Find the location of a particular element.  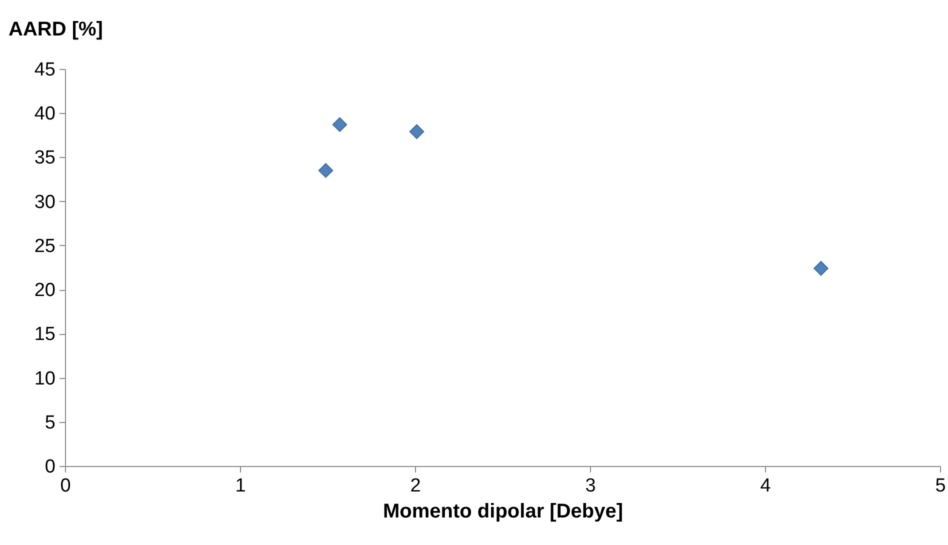

x-tick-label: 0 is located at coordinates (65, 486).